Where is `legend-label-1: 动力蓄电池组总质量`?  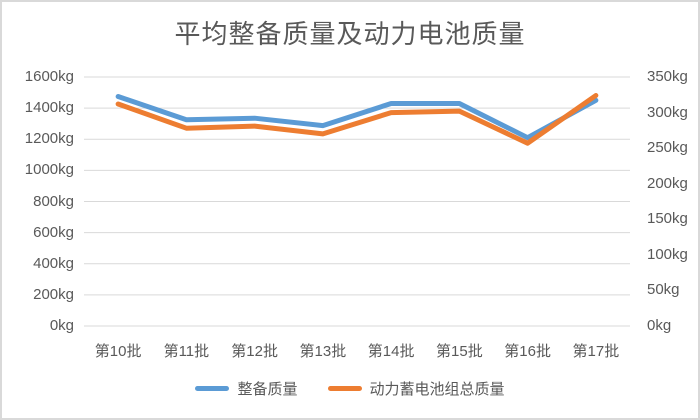 legend-label-1: 动力蓄电池组总质量 is located at coordinates (437, 389).